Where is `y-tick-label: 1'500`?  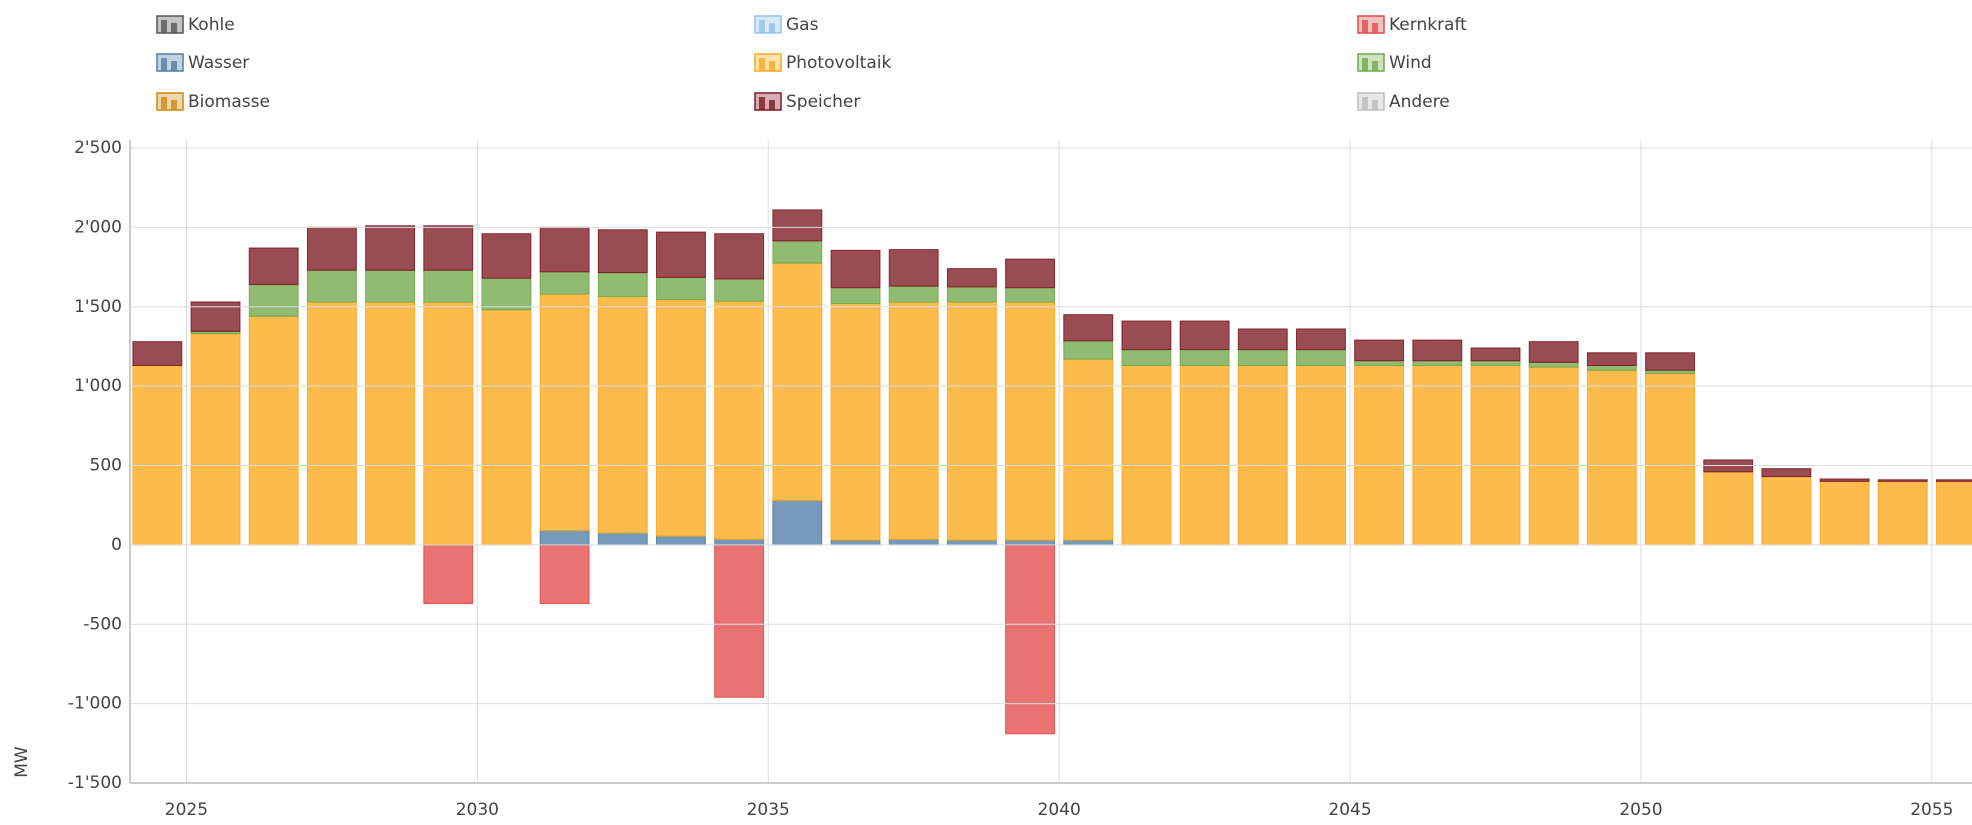 y-tick-label: 1'500 is located at coordinates (98, 307).